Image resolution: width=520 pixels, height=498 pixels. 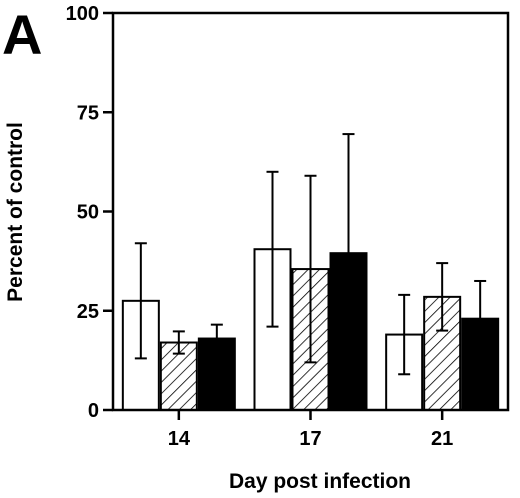 What do you see at coordinates (15, 212) in the screenshot?
I see `y-axis-label: Percent of control` at bounding box center [15, 212].